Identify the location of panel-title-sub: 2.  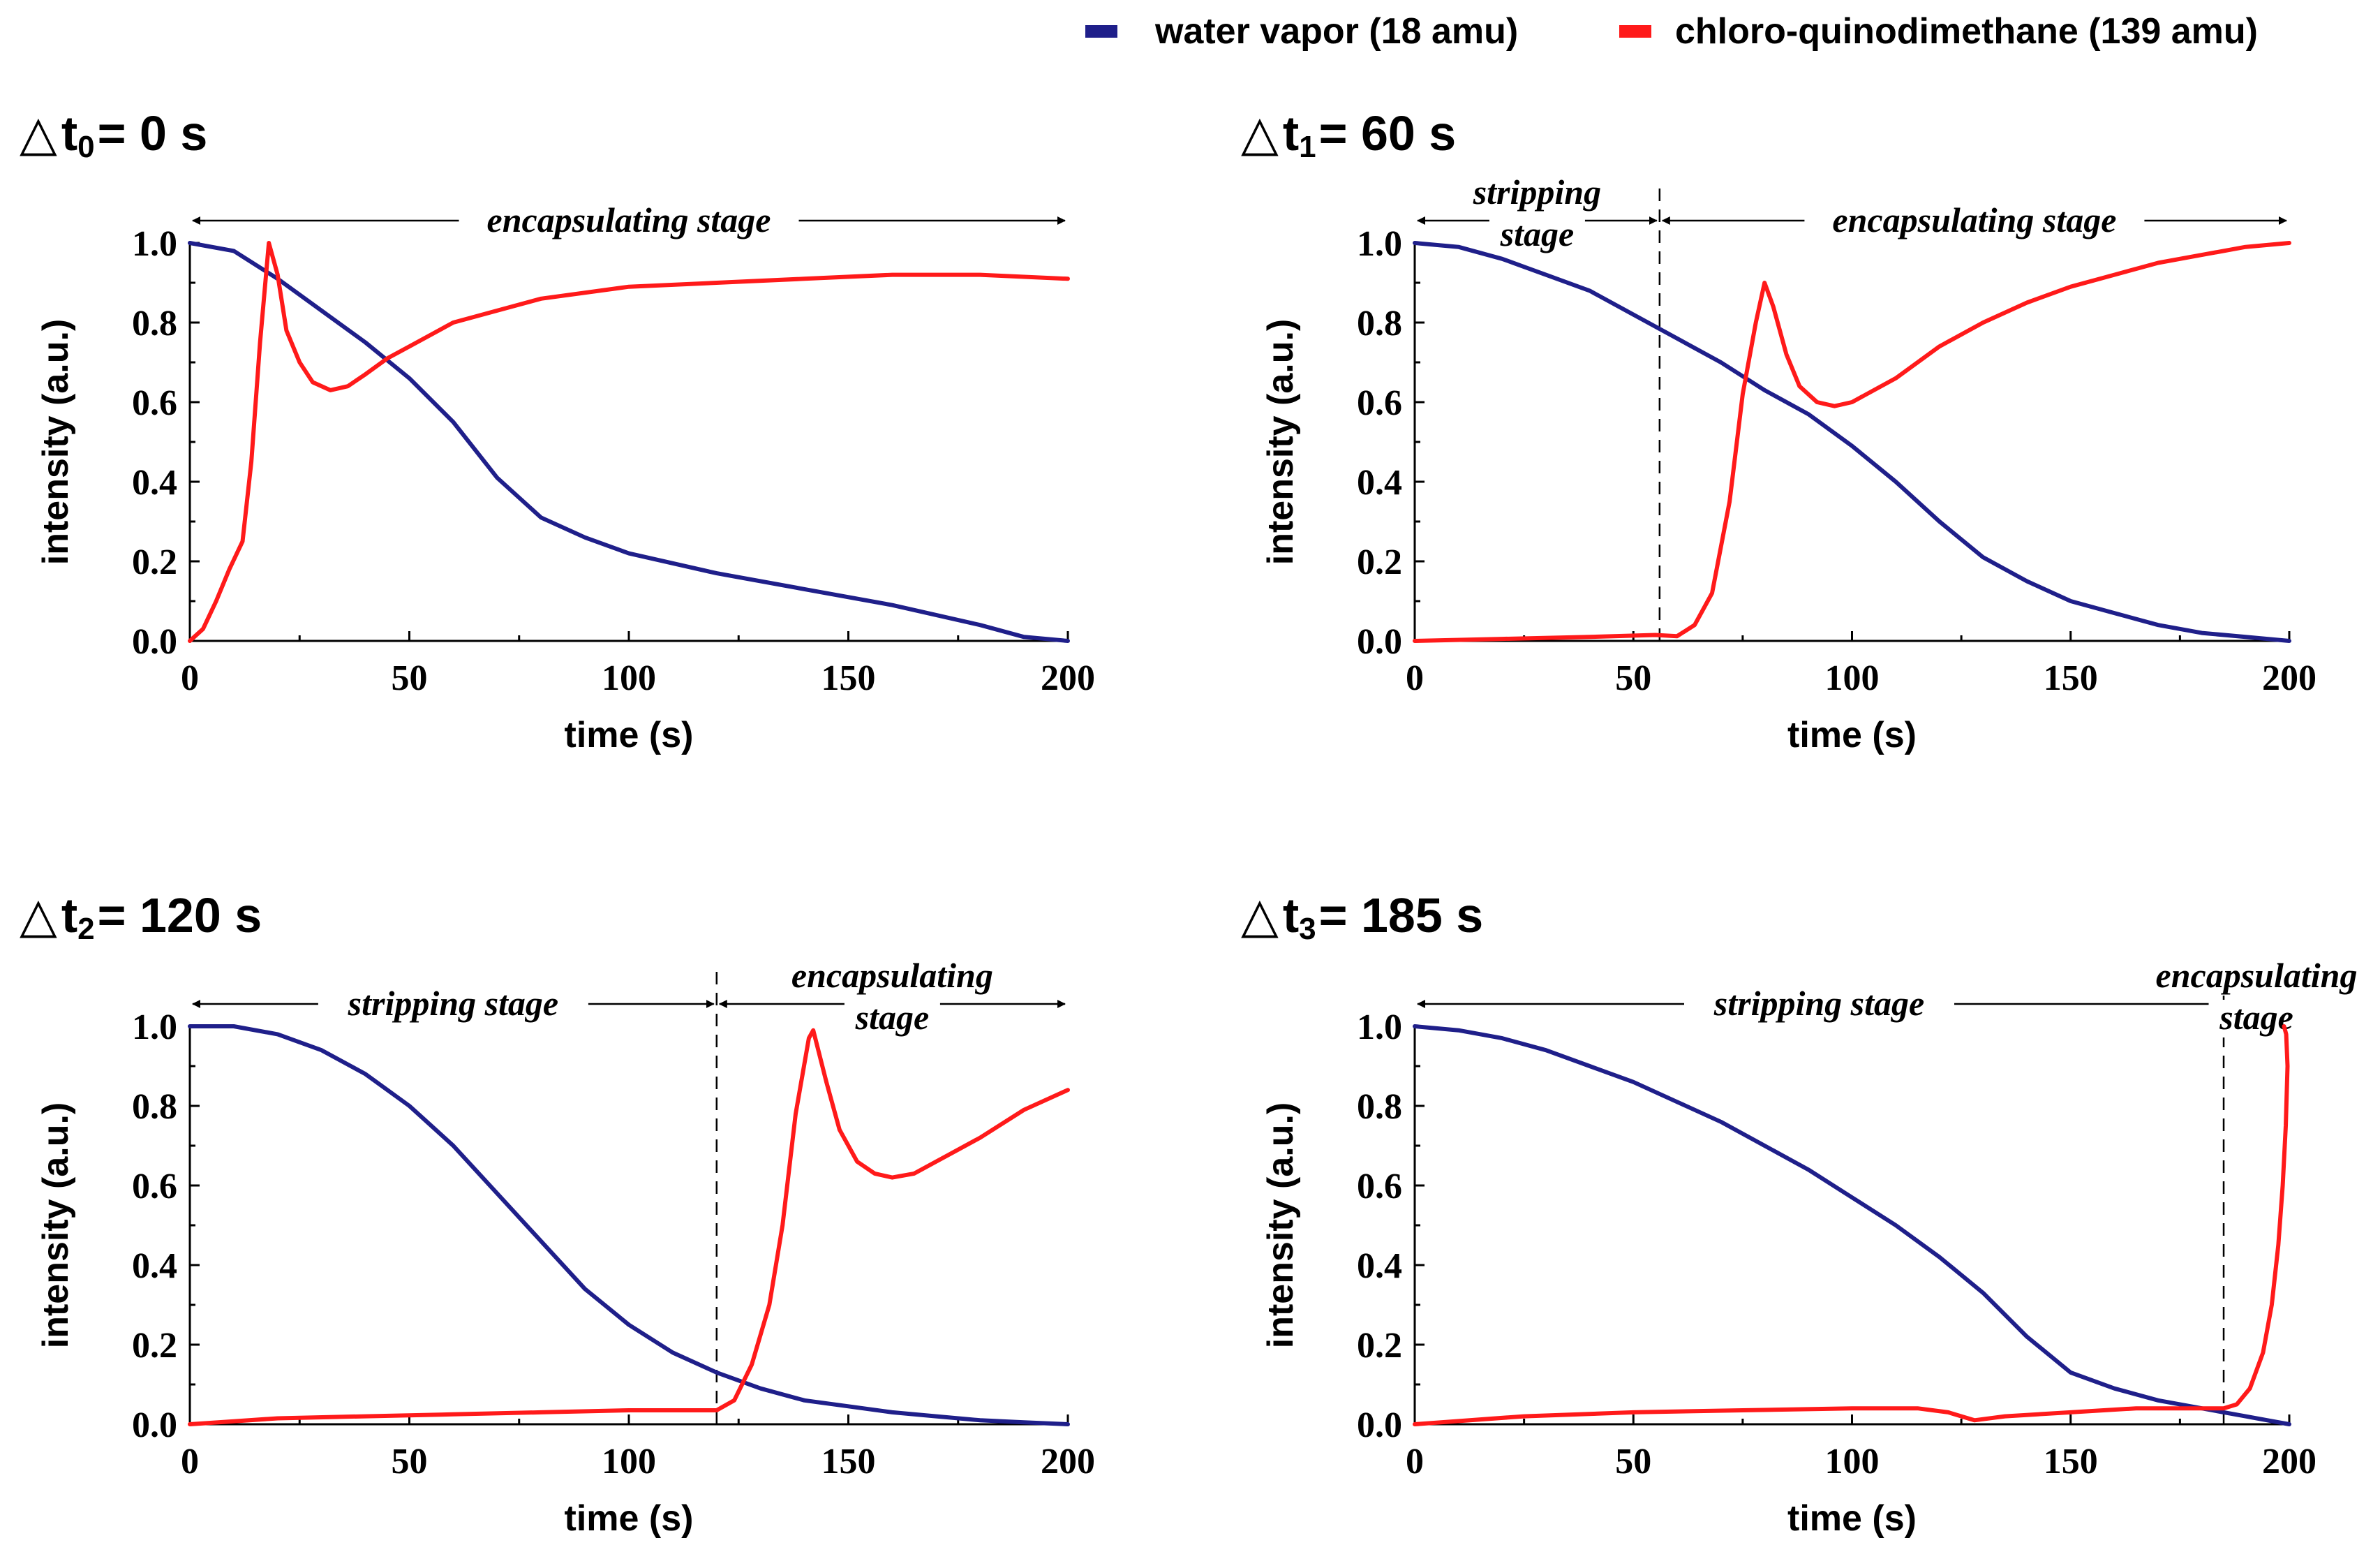
(86, 929).